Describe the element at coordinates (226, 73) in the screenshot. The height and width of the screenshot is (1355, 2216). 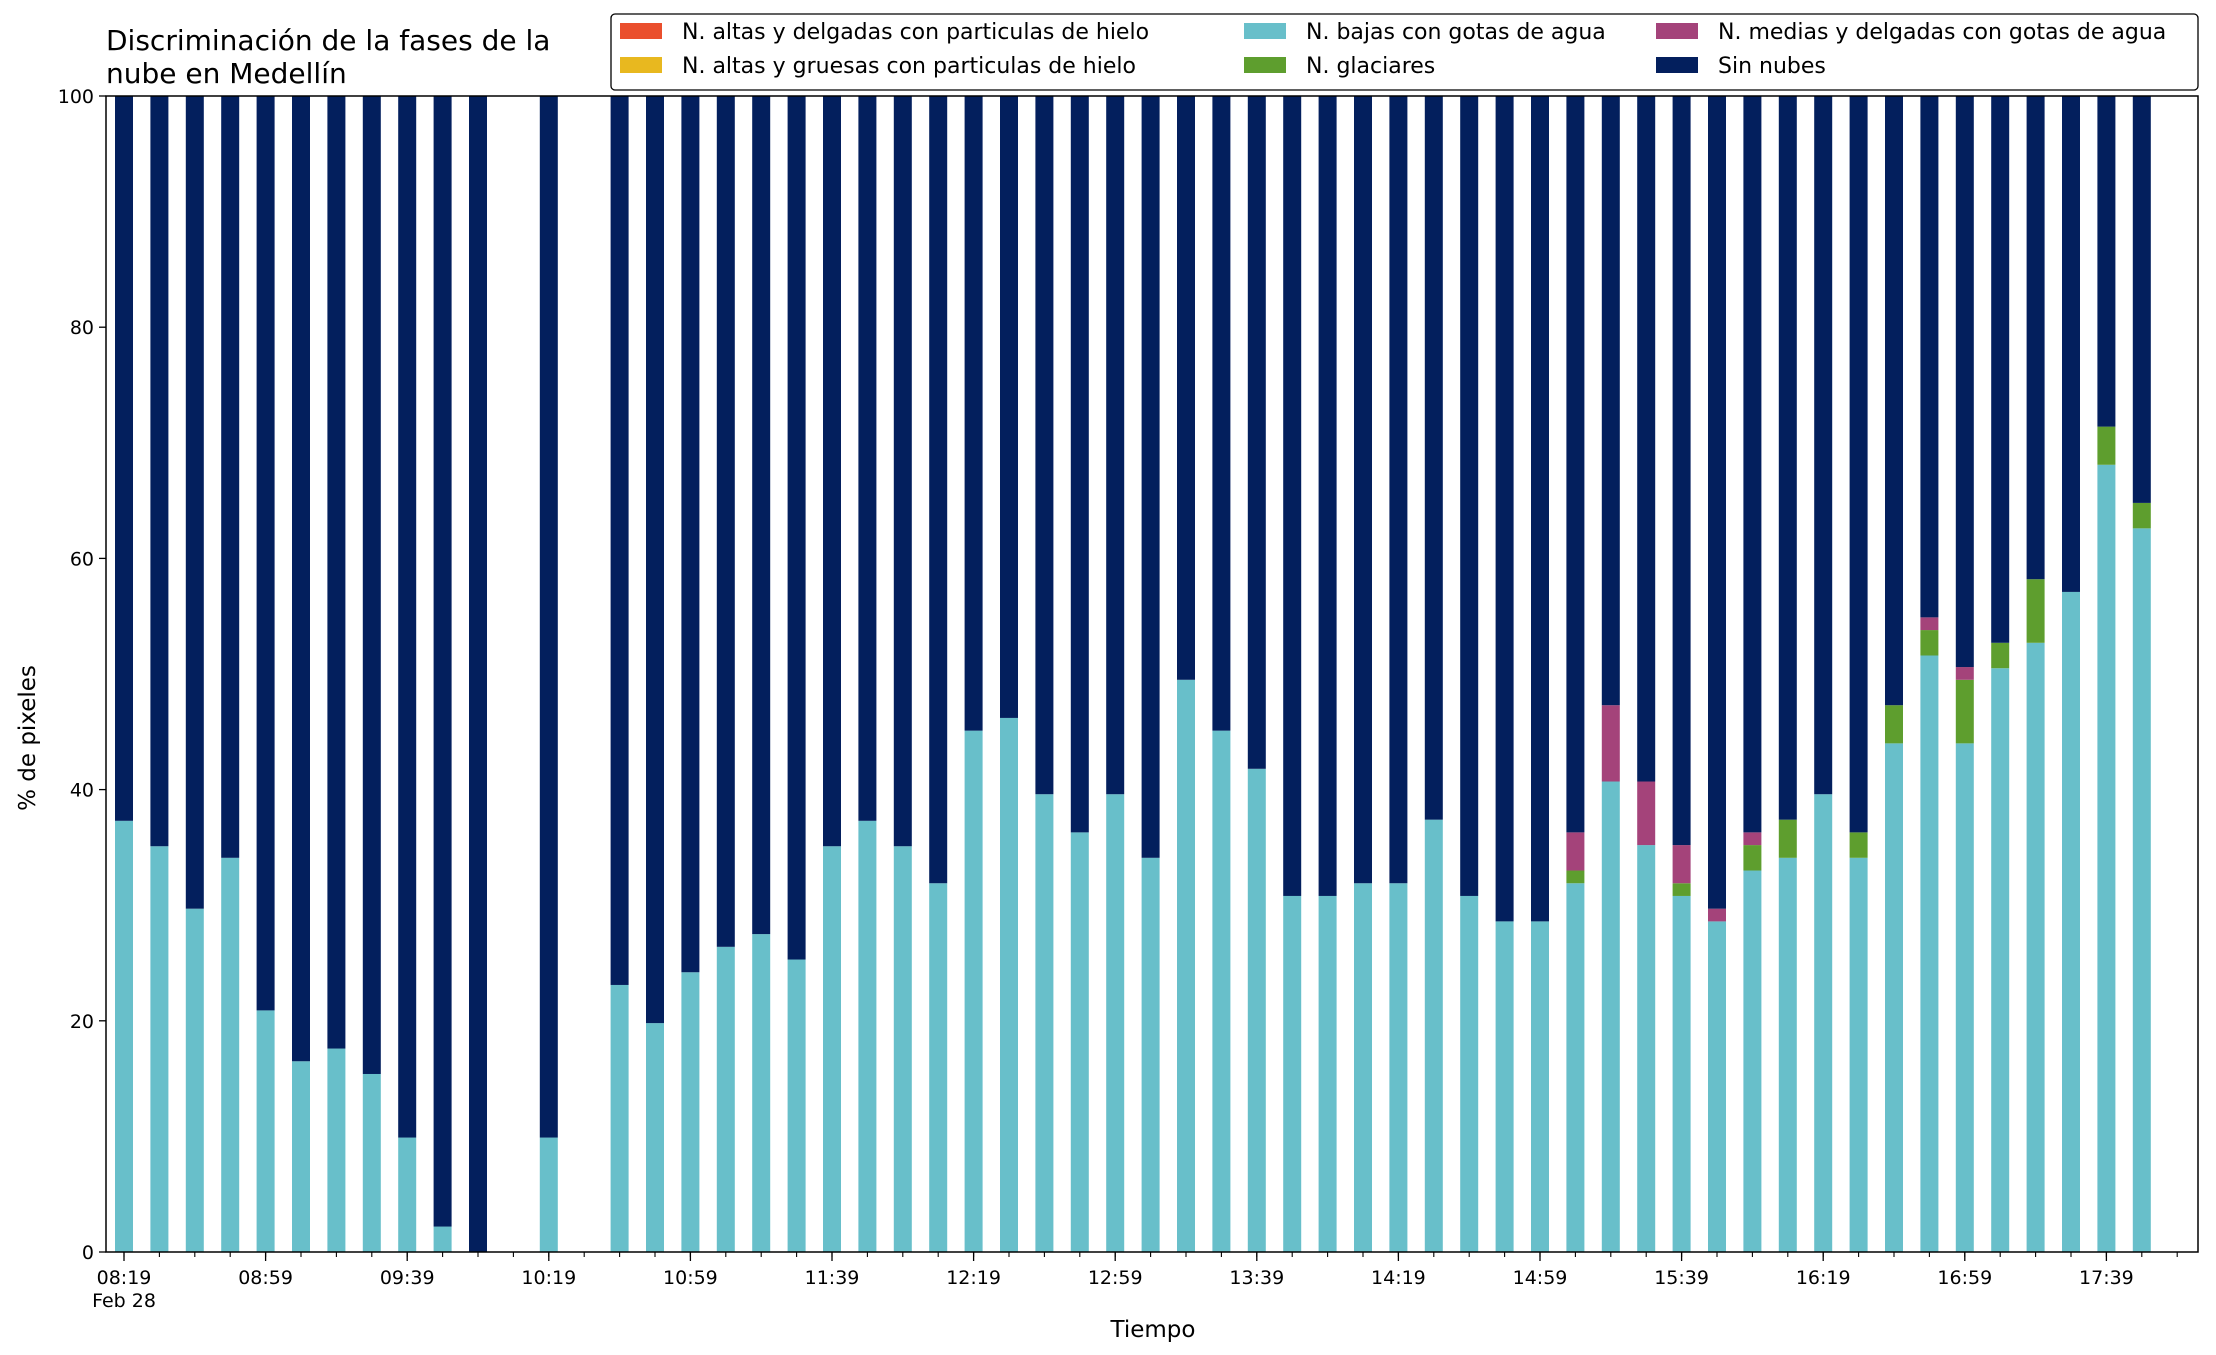
I see `chart-title-line-2: nube en Medellín` at that location.